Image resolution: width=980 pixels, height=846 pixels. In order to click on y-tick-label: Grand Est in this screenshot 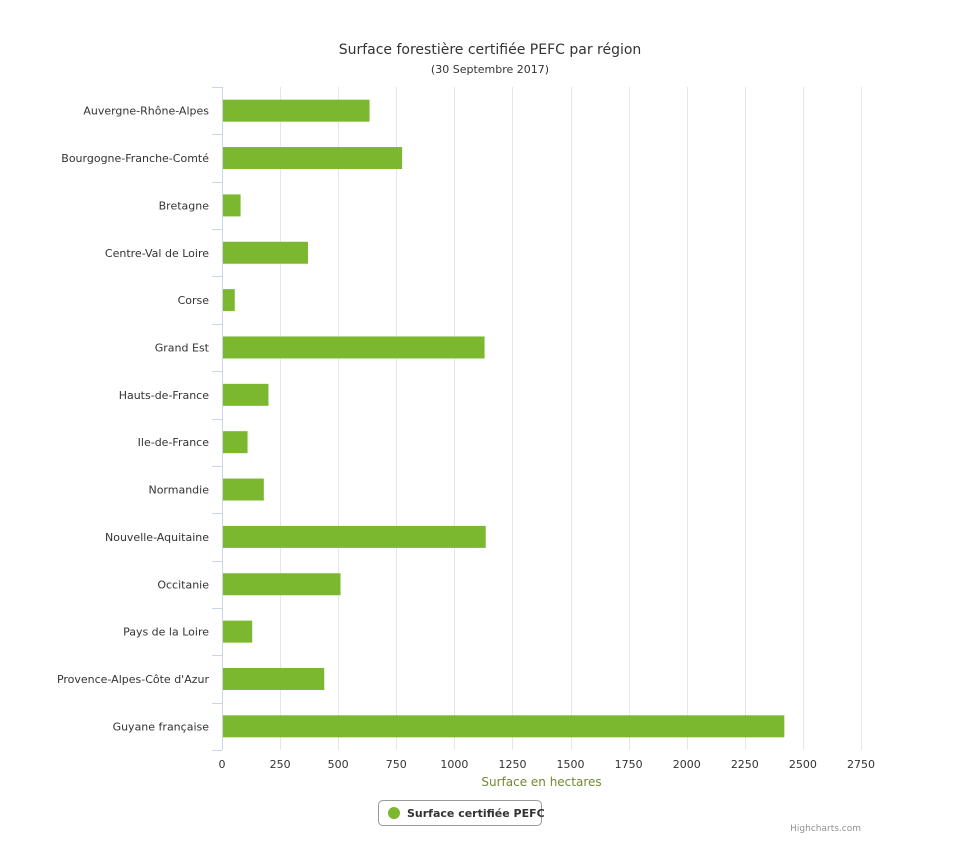, I will do `click(182, 347)`.